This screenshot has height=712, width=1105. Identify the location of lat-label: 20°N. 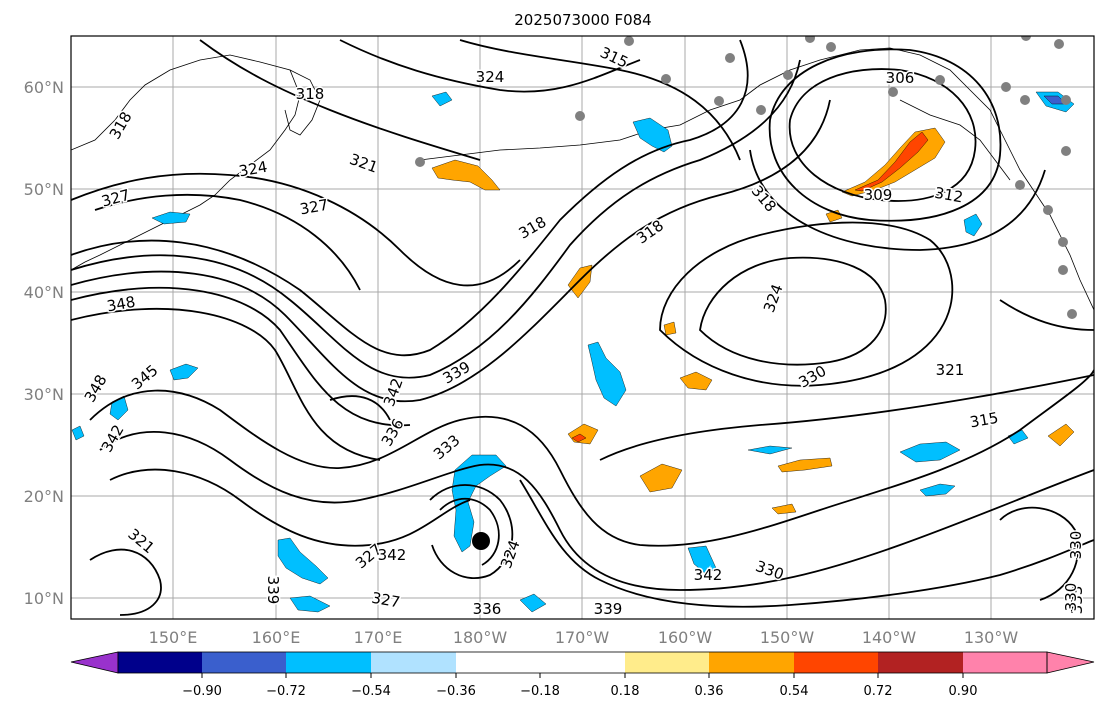
(44, 496).